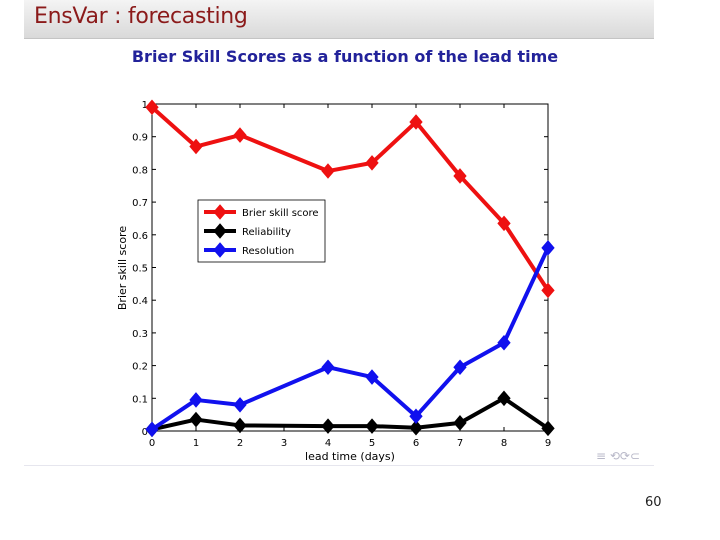 This screenshot has height=540, width=720. What do you see at coordinates (266, 232) in the screenshot?
I see `legend-label: Reliability` at bounding box center [266, 232].